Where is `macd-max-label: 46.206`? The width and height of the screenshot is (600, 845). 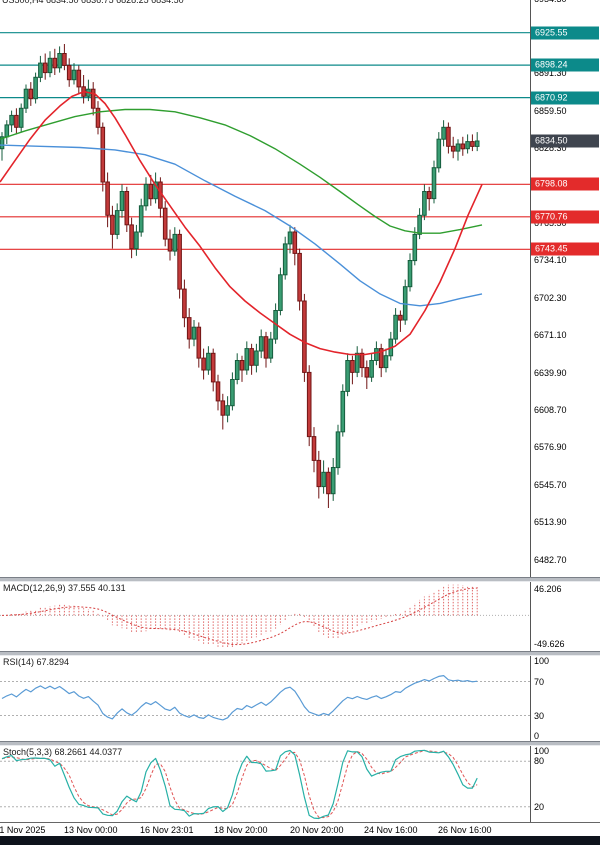
macd-max-label: 46.206 is located at coordinates (548, 589).